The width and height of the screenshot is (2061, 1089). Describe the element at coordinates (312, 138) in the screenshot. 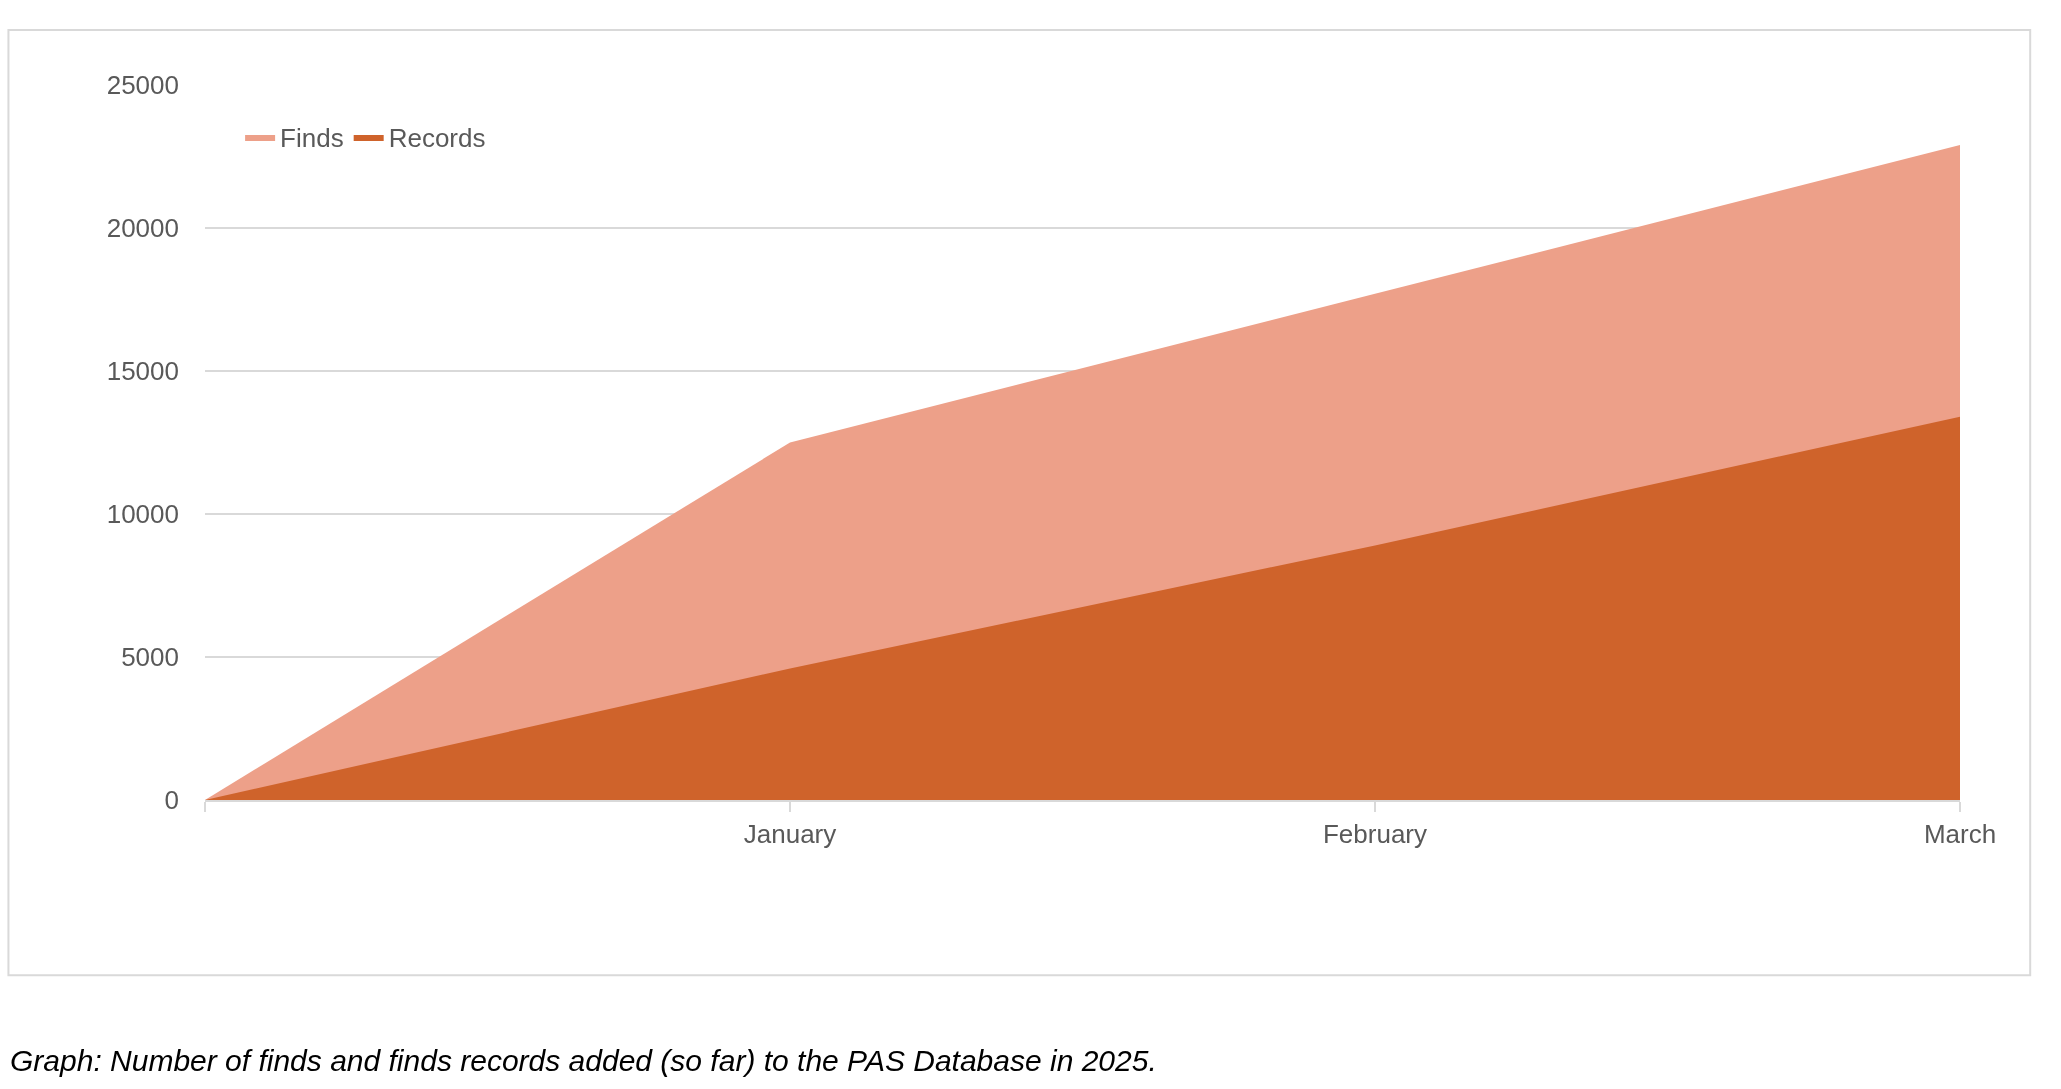

I see `legend-label: Finds` at that location.